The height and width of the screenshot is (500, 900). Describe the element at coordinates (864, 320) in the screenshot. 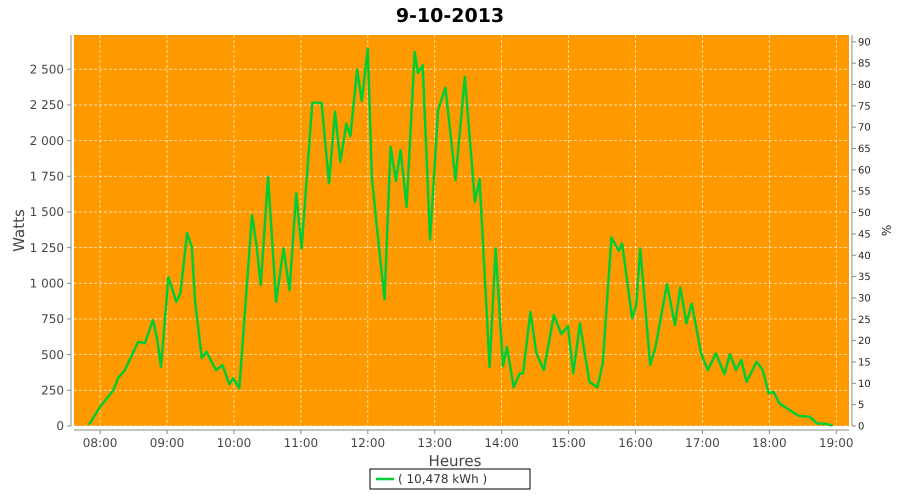

I see `y2-tick-label: 25` at that location.